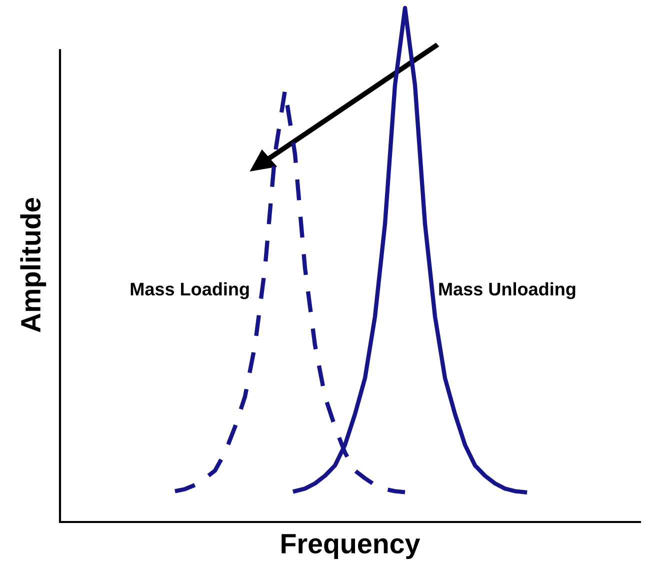  What do you see at coordinates (351, 547) in the screenshot?
I see `x-axis-title: Frequency` at bounding box center [351, 547].